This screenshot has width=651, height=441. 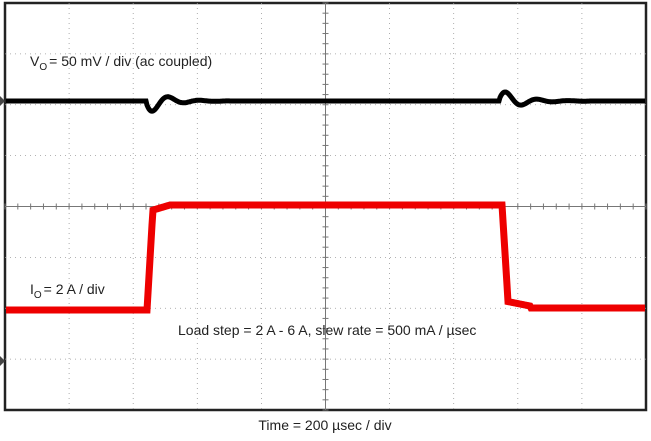 I want to click on label-rest: = 50 mV / div (ac coupled), so click(x=130, y=61).